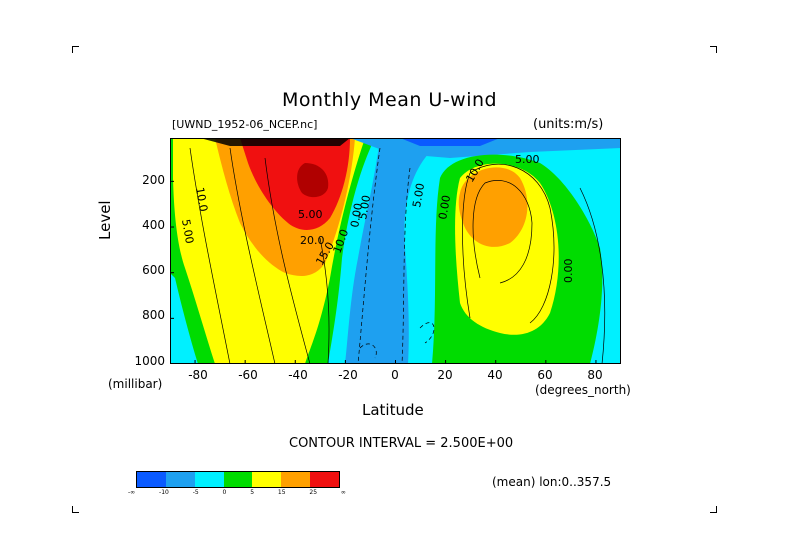 The height and width of the screenshot is (558, 789). Describe the element at coordinates (568, 124) in the screenshot. I see `units-label: (units:m/s)` at that location.